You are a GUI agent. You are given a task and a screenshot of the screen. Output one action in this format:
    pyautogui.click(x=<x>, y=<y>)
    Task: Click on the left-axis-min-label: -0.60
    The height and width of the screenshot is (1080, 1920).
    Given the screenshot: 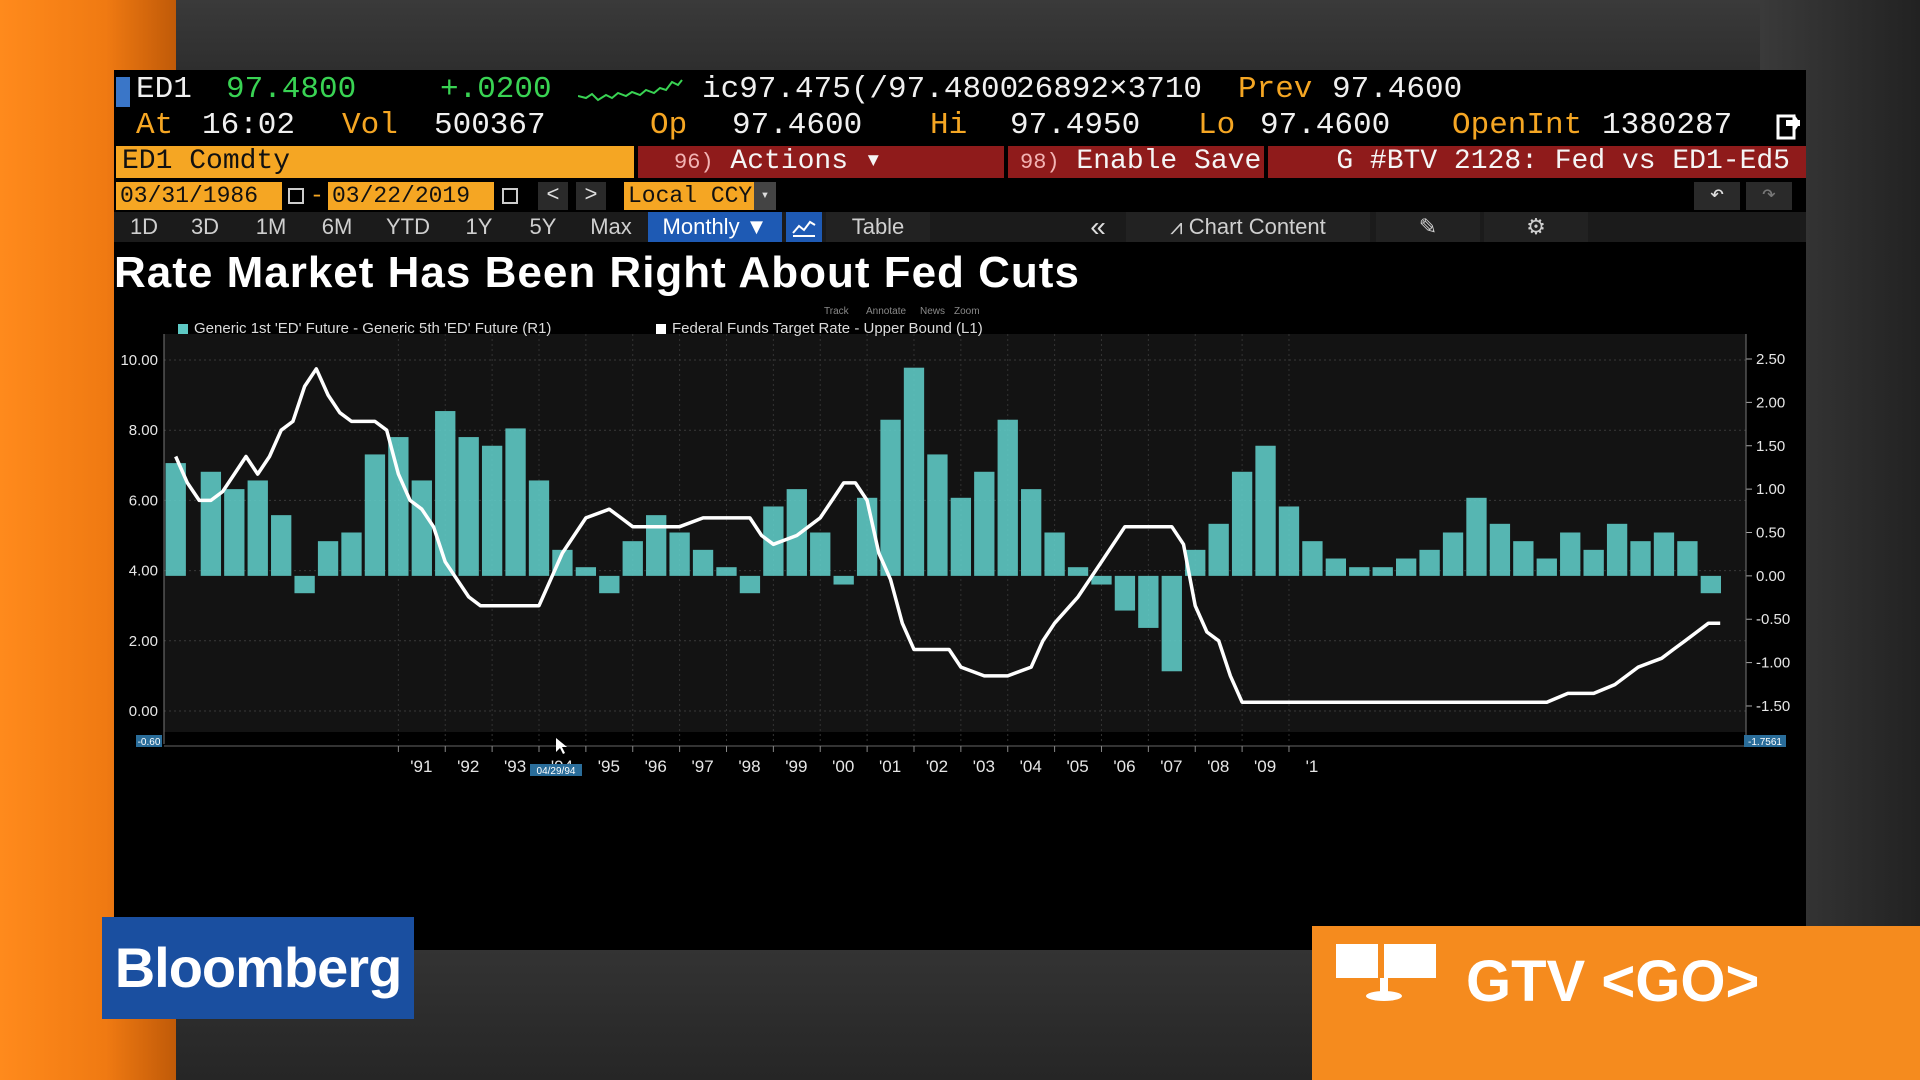 What is the action you would take?
    pyautogui.click(x=149, y=742)
    